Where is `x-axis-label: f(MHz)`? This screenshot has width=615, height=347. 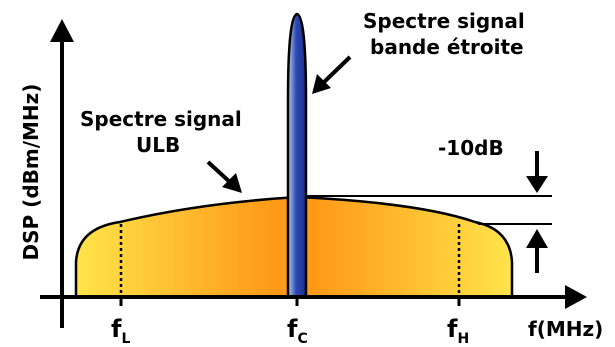
x-axis-label: f(MHz) is located at coordinates (565, 329).